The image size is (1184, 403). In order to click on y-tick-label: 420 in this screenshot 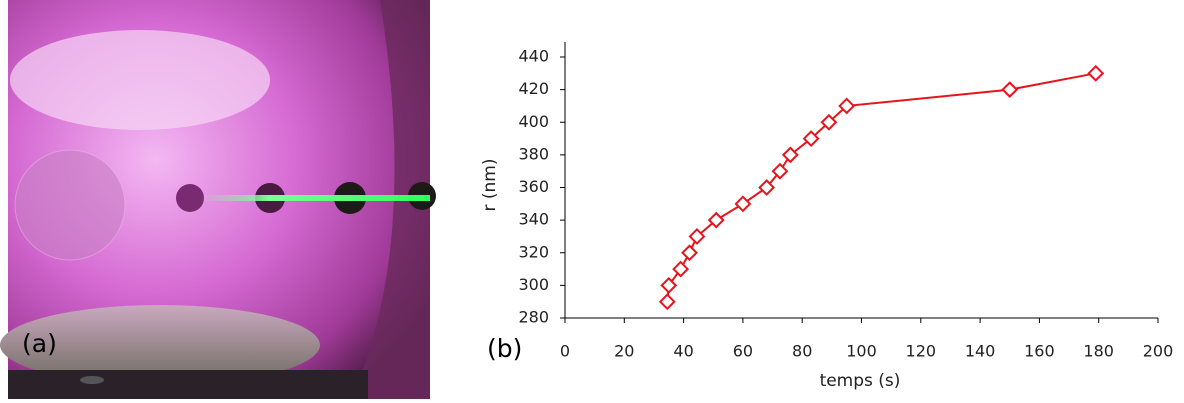, I will do `click(533, 88)`.